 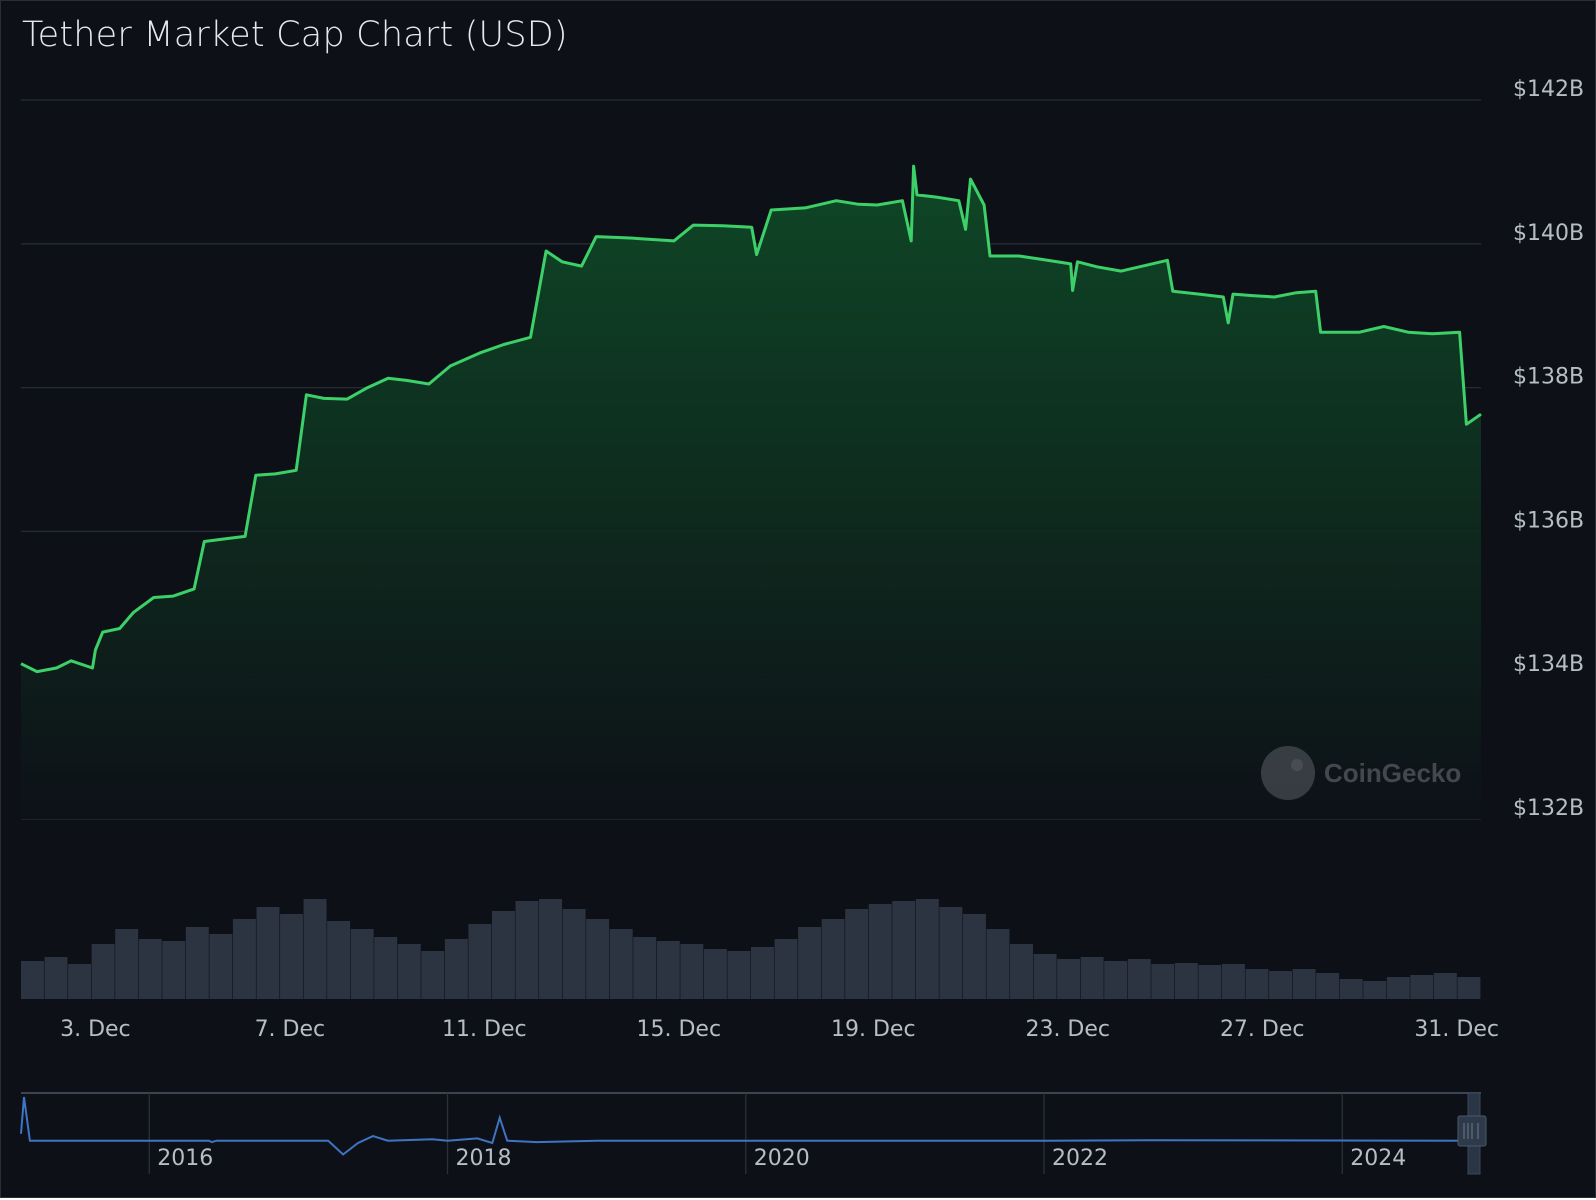 What do you see at coordinates (1080, 1158) in the screenshot?
I see `navigator-year-label: 2022` at bounding box center [1080, 1158].